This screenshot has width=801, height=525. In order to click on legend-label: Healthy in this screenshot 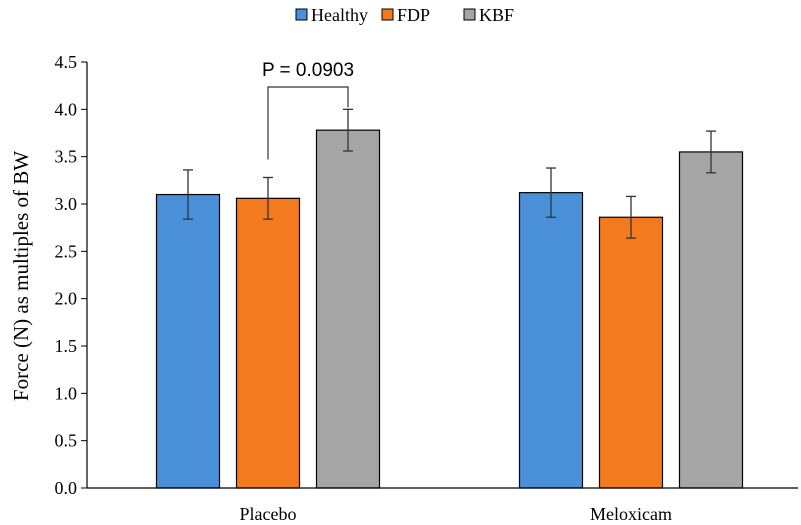, I will do `click(339, 15)`.